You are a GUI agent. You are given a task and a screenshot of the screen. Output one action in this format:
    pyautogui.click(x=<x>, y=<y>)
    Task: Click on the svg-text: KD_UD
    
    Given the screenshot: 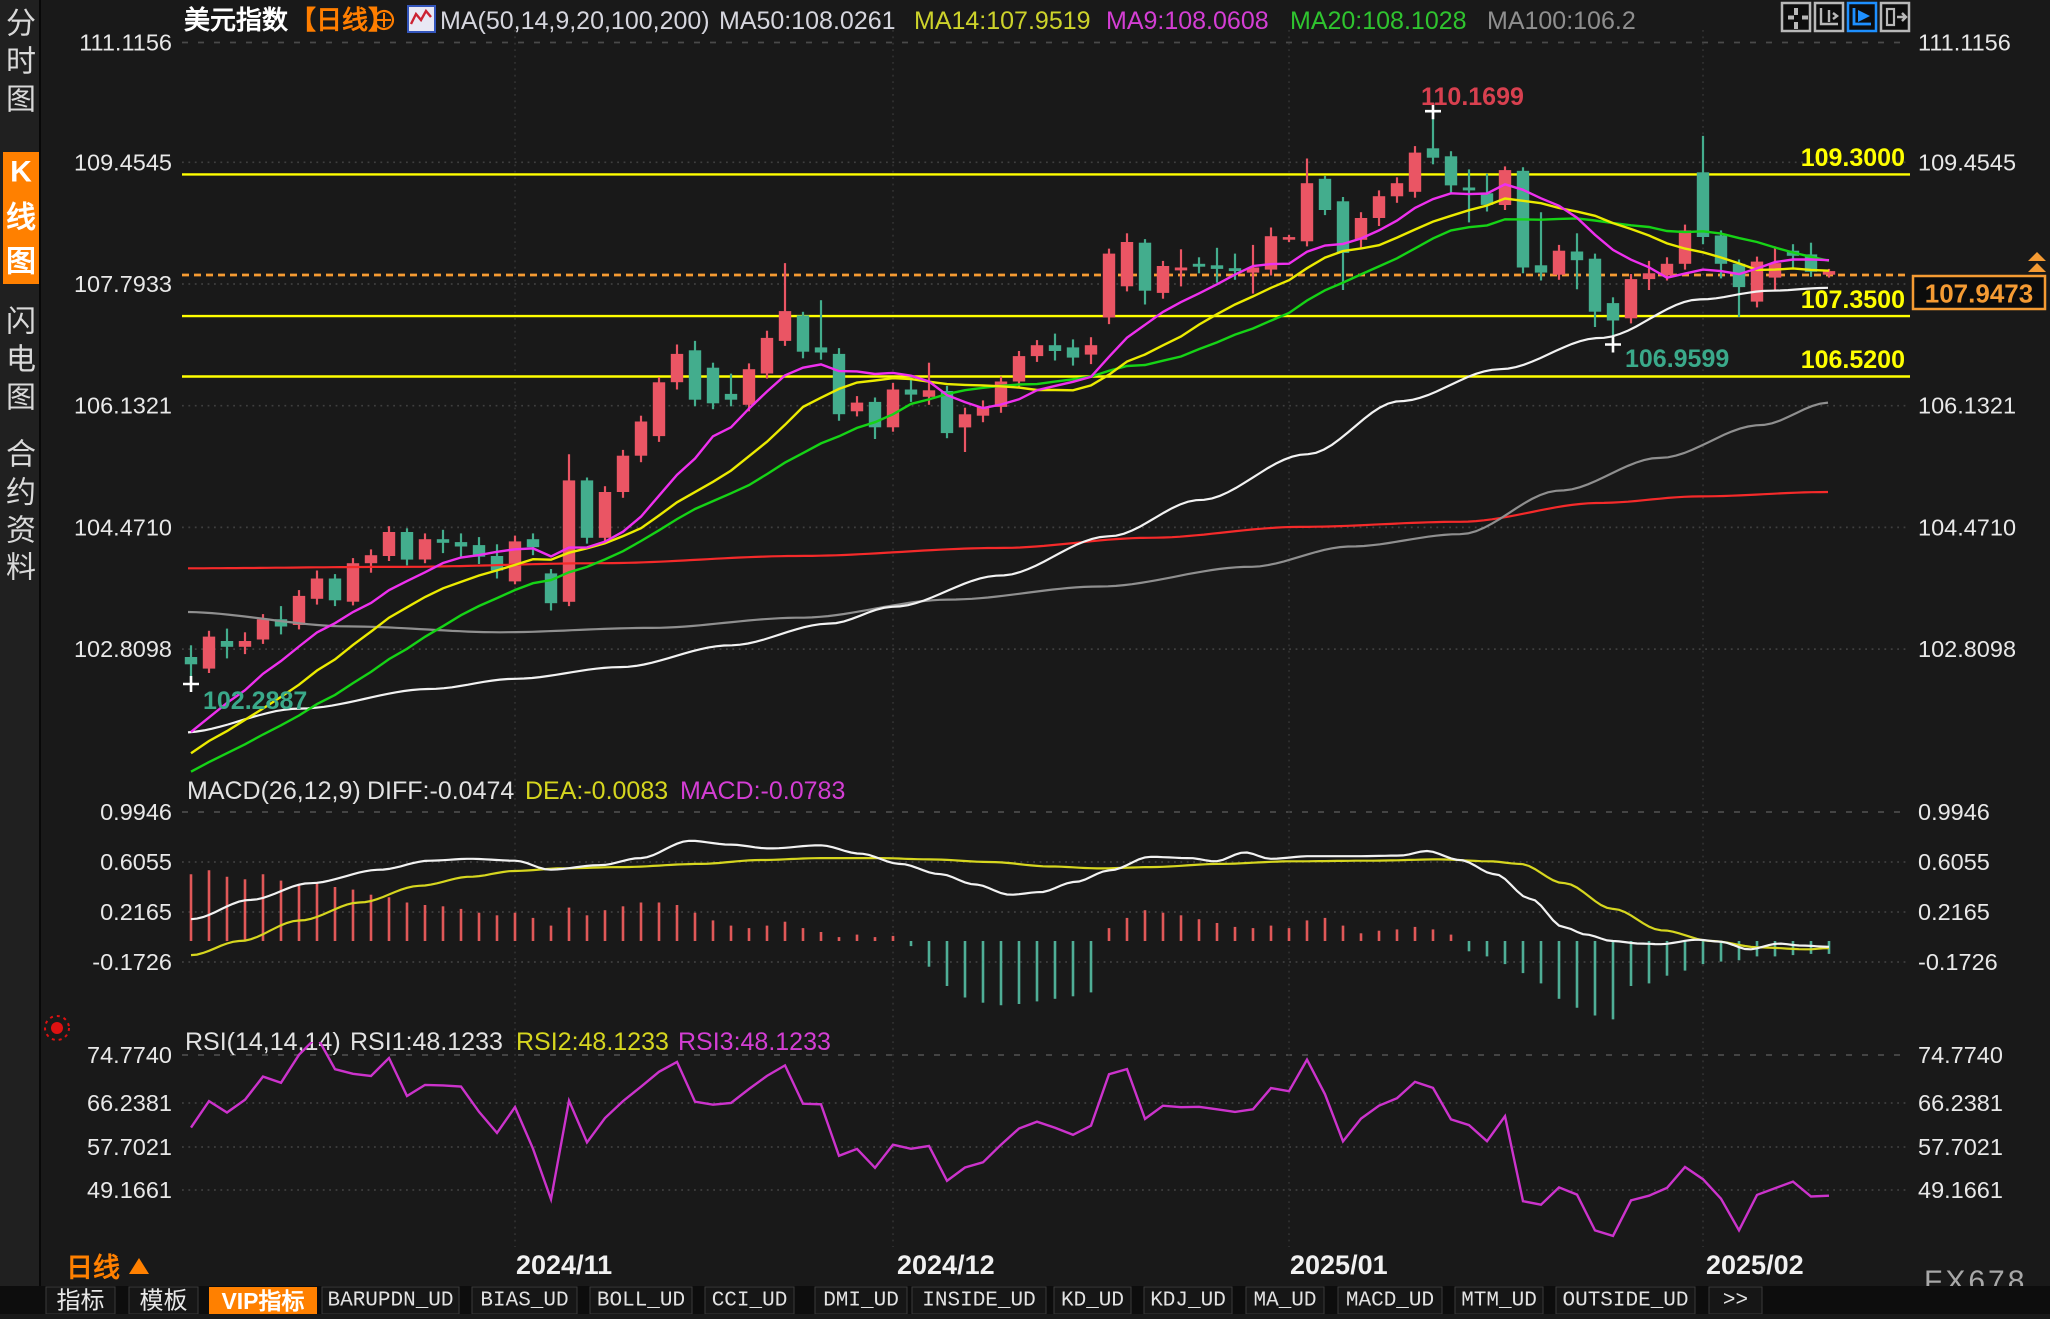 What is the action you would take?
    pyautogui.click(x=1092, y=1301)
    